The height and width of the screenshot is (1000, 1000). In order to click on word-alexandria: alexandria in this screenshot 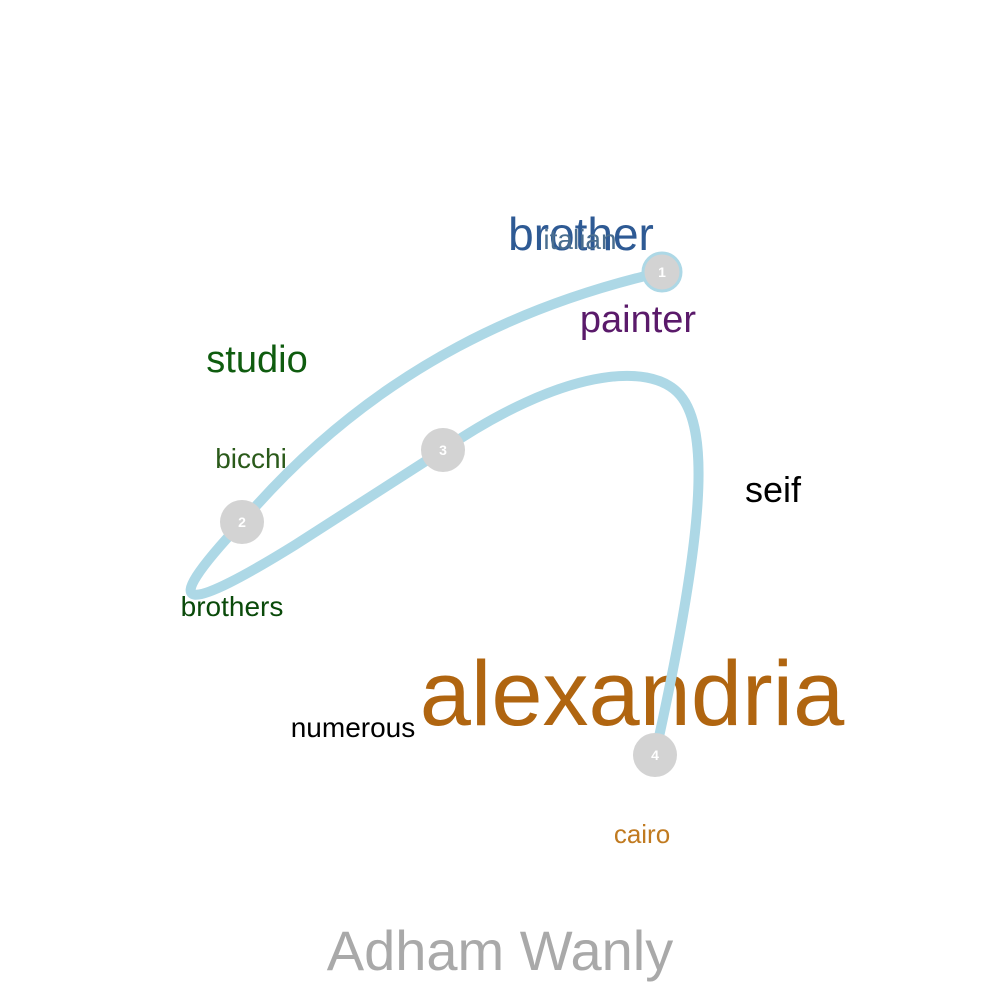, I will do `click(632, 694)`.